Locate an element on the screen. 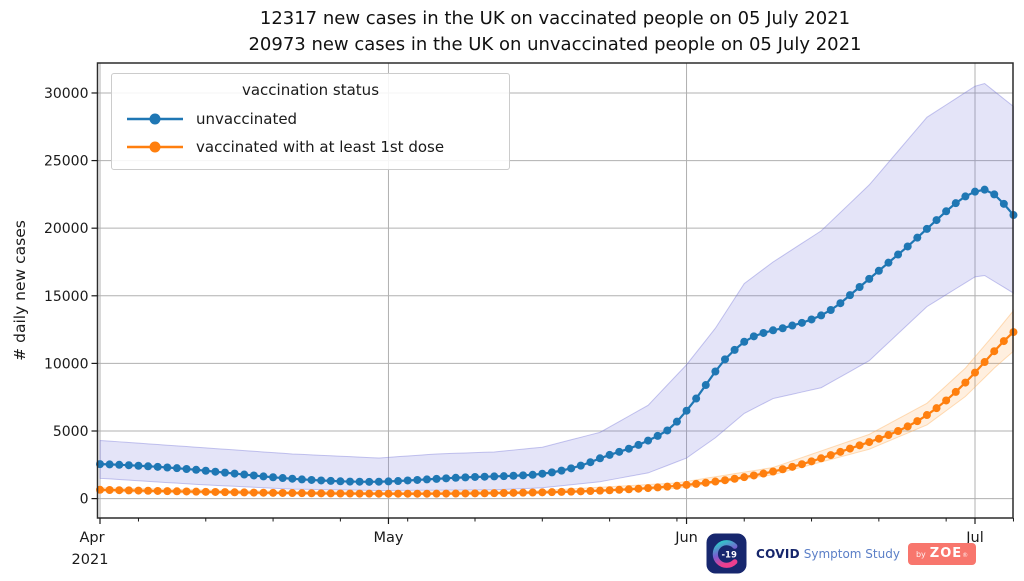  covid-app-icon: -19 is located at coordinates (726, 553).